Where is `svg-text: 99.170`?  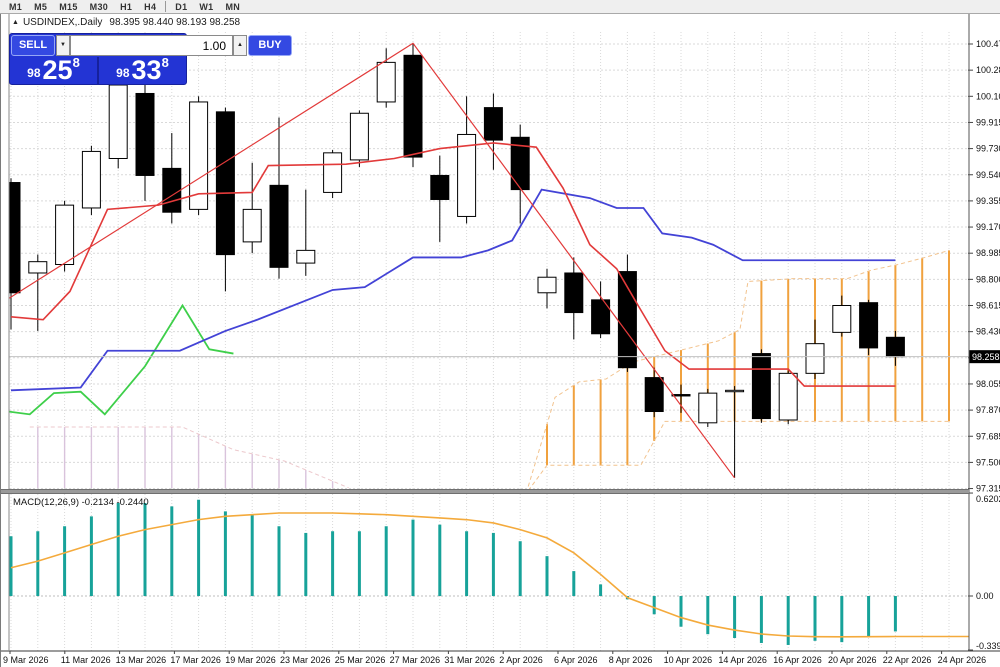 svg-text: 99.170 is located at coordinates (988, 227).